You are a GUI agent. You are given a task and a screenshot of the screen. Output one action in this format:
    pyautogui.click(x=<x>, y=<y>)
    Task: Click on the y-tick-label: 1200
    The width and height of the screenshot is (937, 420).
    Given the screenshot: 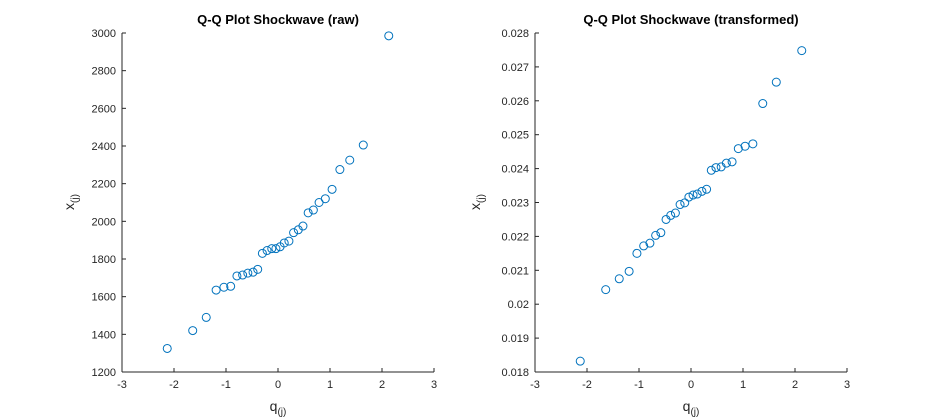 What is the action you would take?
    pyautogui.click(x=104, y=373)
    